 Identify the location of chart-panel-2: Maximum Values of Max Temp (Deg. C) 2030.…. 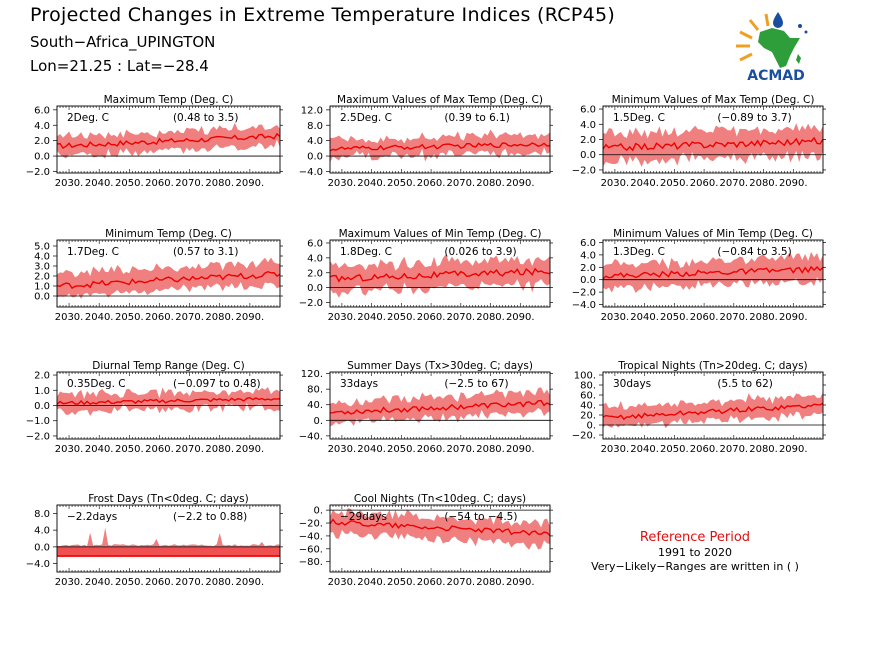
(426, 141).